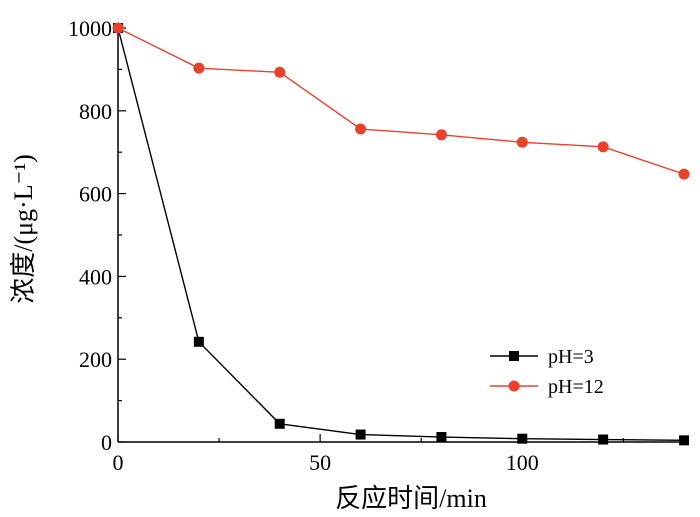  Describe the element at coordinates (95, 111) in the screenshot. I see `y-tick-label: 800` at that location.